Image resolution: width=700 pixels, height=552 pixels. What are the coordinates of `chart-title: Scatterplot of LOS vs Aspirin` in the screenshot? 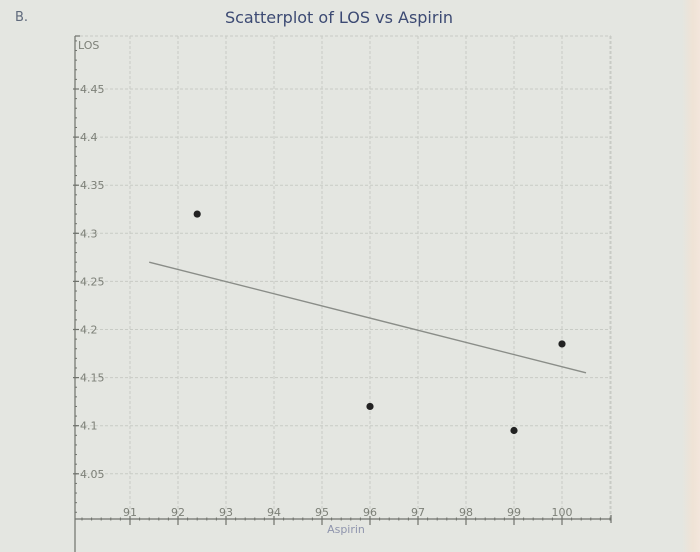 It's located at (339, 17).